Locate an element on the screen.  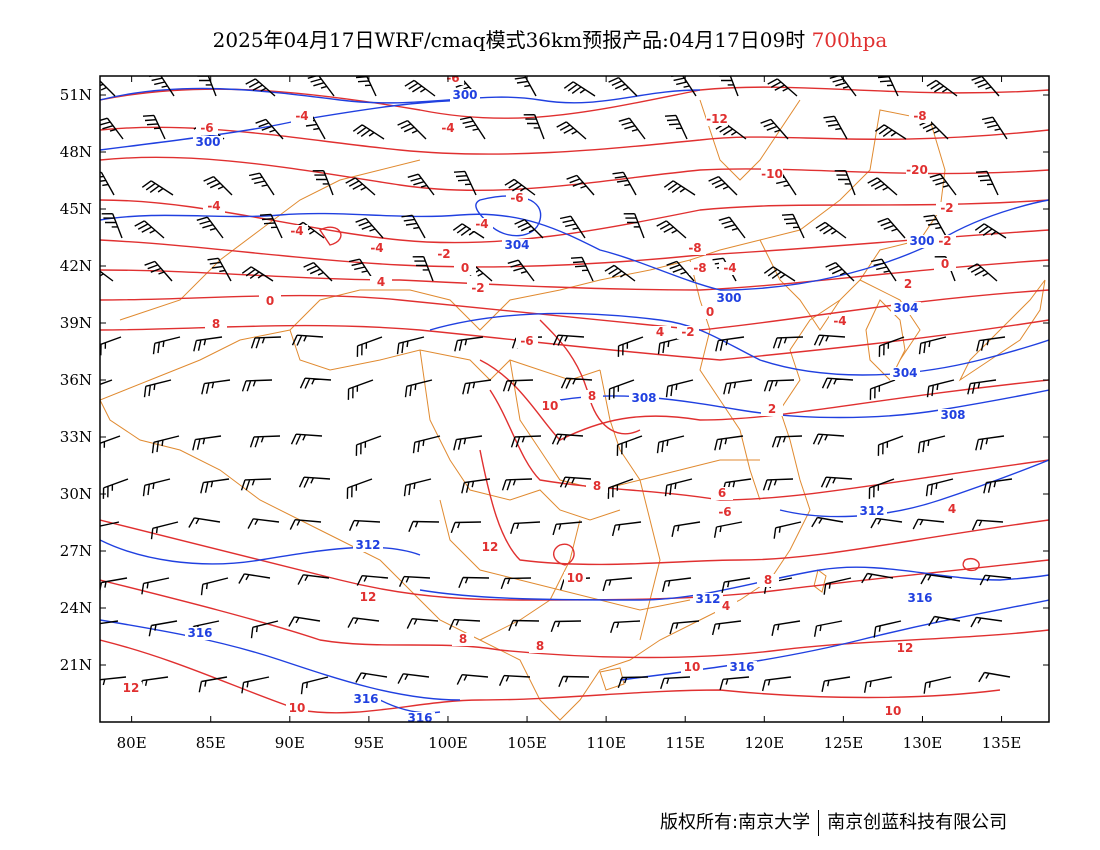
temperature-label: 2 is located at coordinates (908, 284).